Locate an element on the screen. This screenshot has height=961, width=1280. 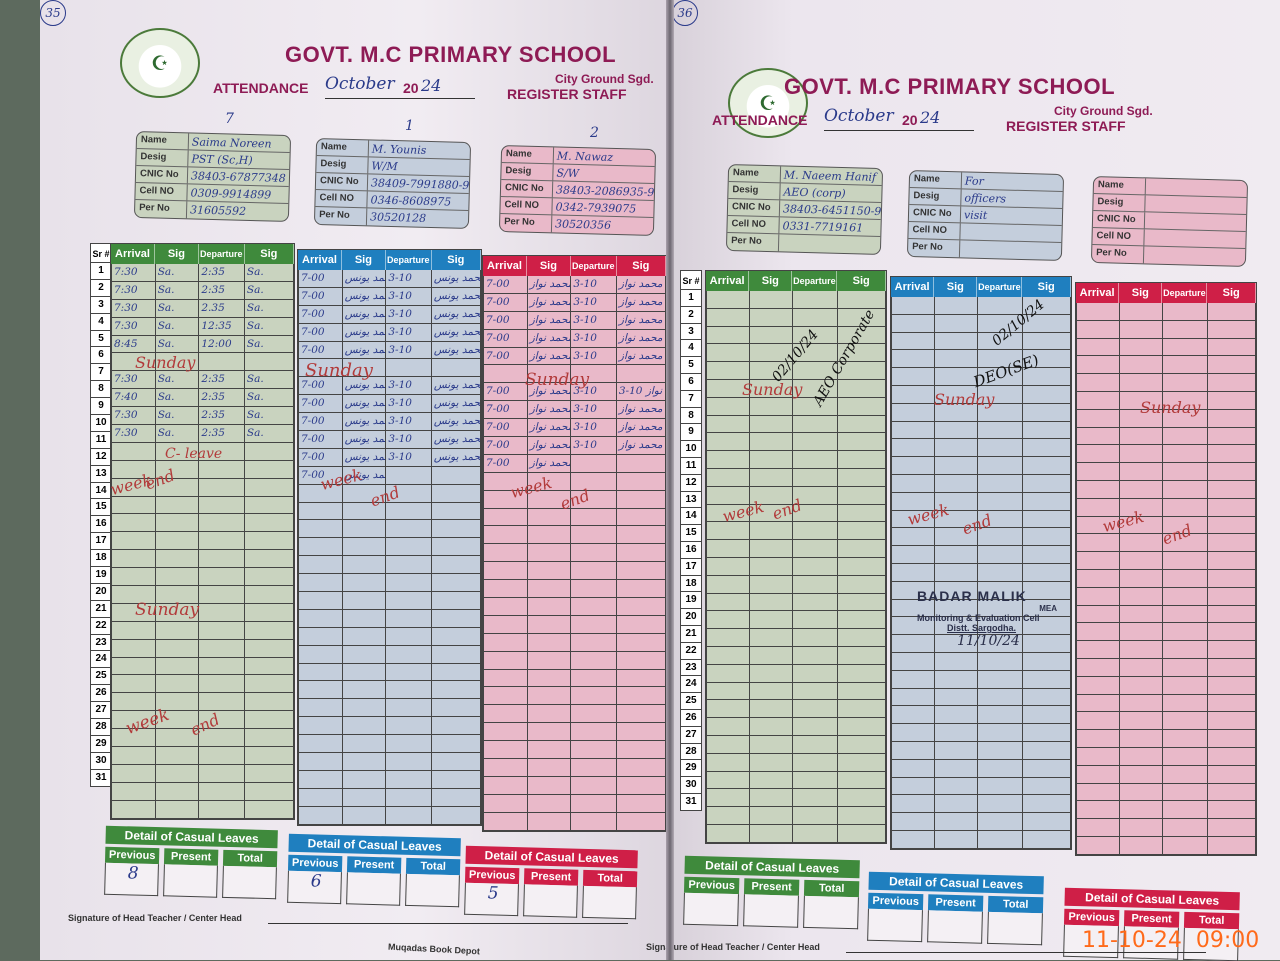
column-header-sig: Sig is located at coordinates (269, 254).